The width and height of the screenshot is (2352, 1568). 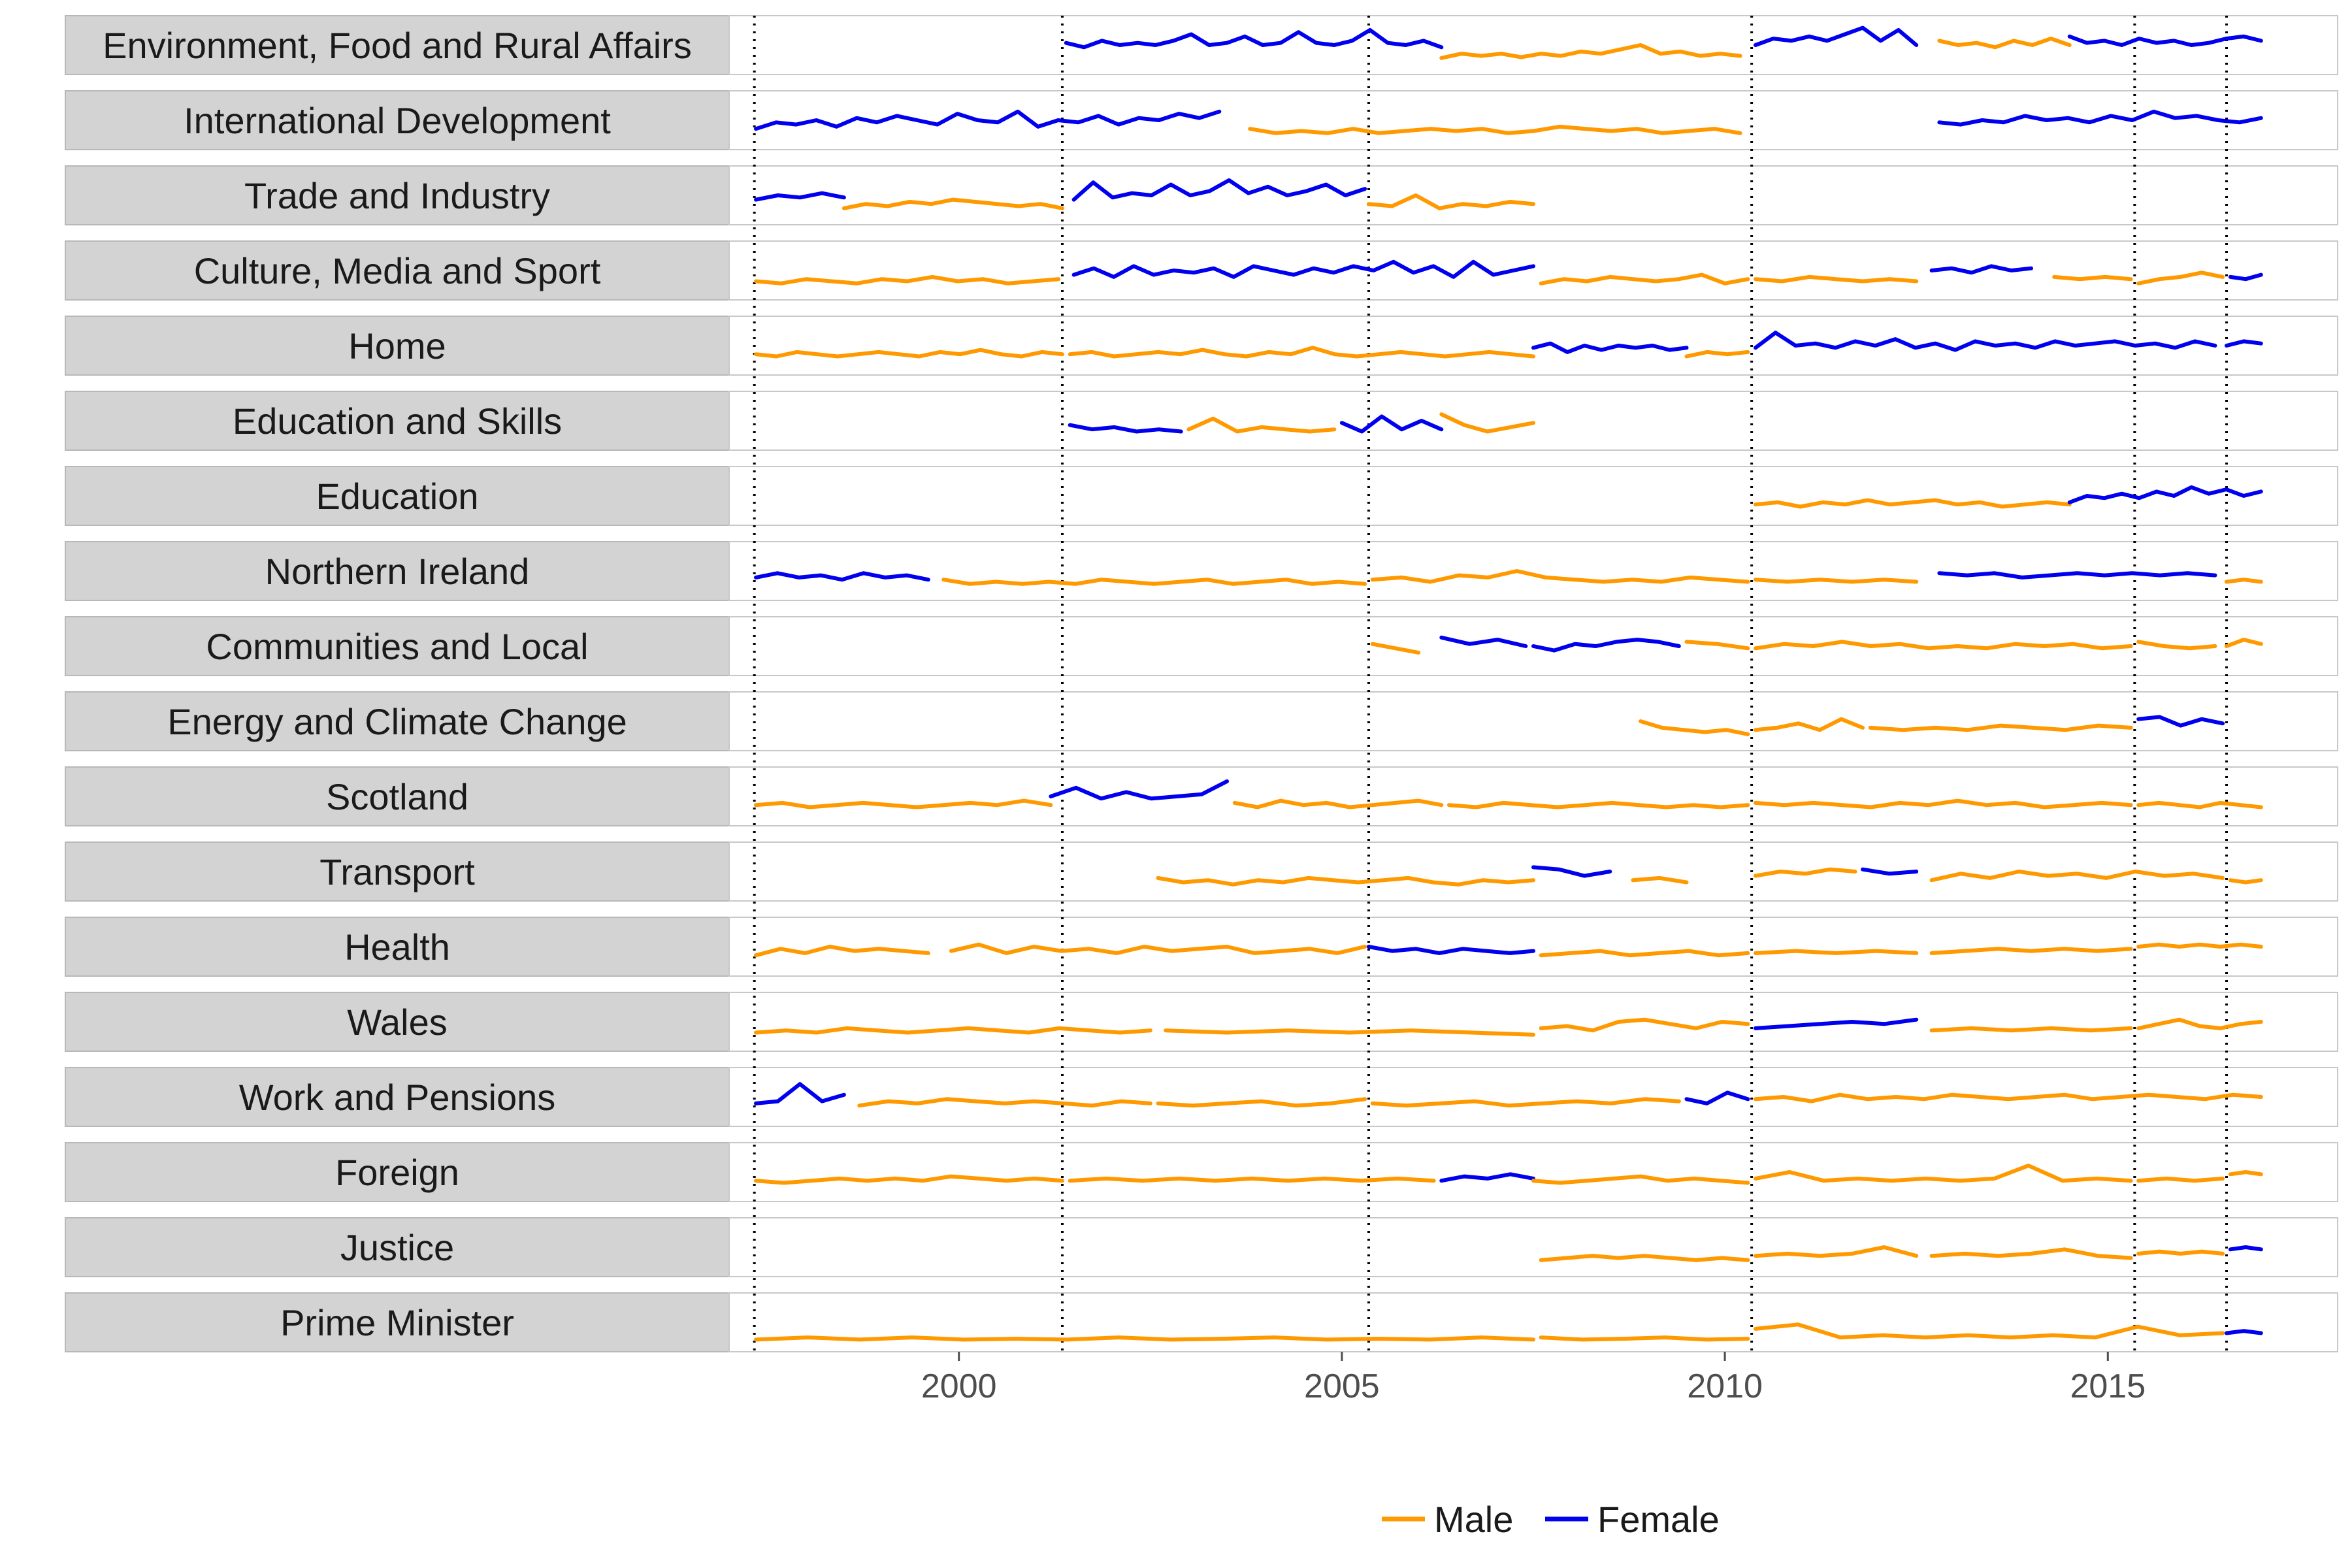 I want to click on strip-wales, so click(x=397, y=1022).